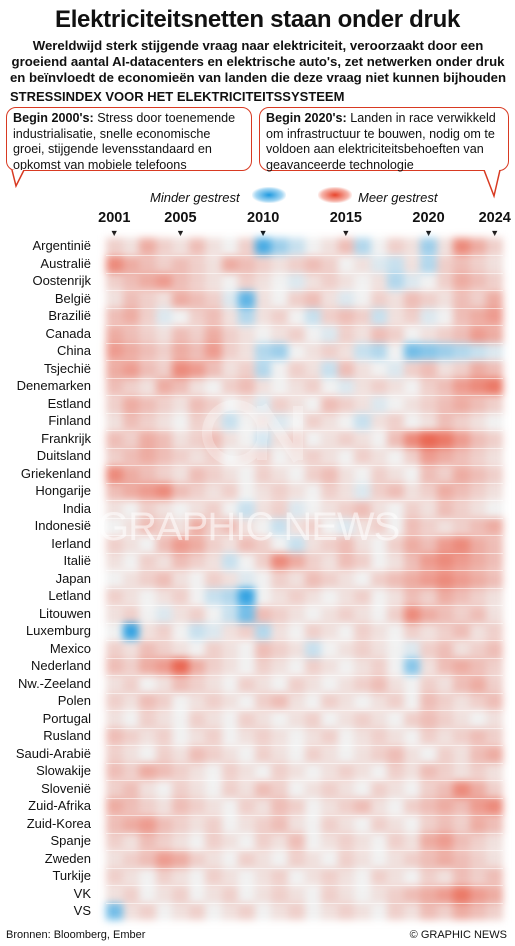  I want to click on country-label: India, so click(76, 508).